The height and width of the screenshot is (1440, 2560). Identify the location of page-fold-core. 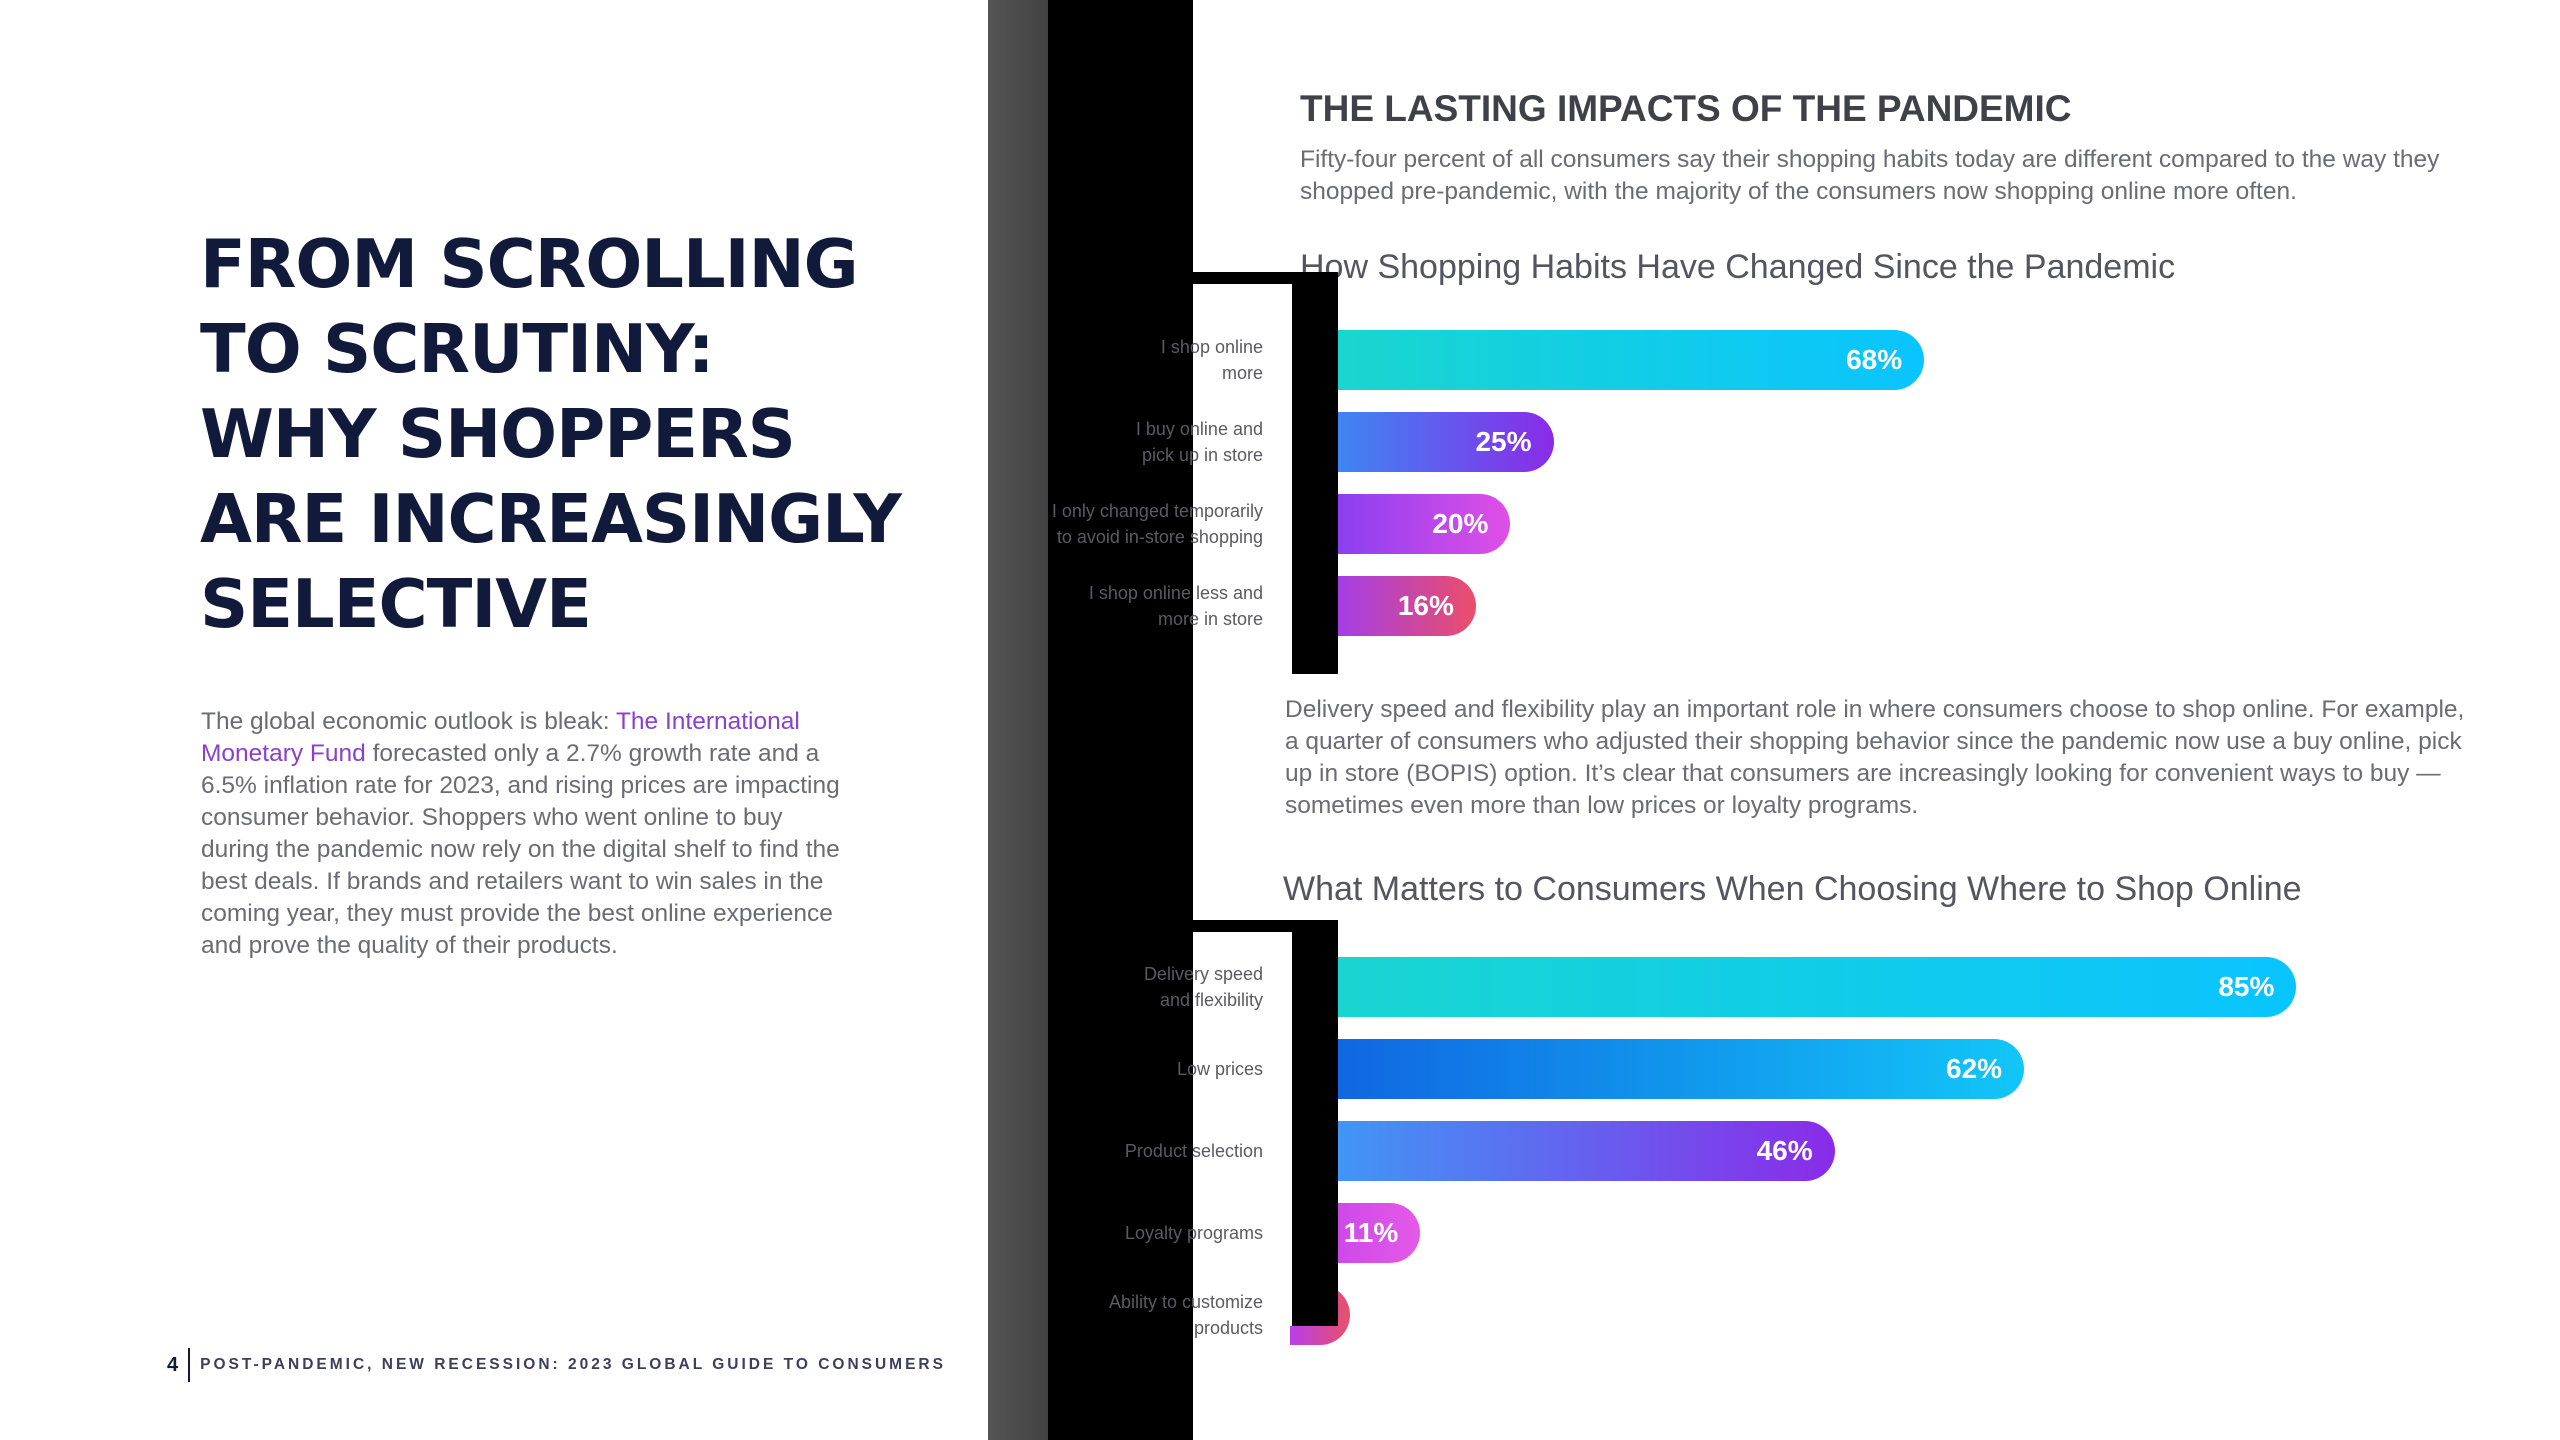
(1120, 720).